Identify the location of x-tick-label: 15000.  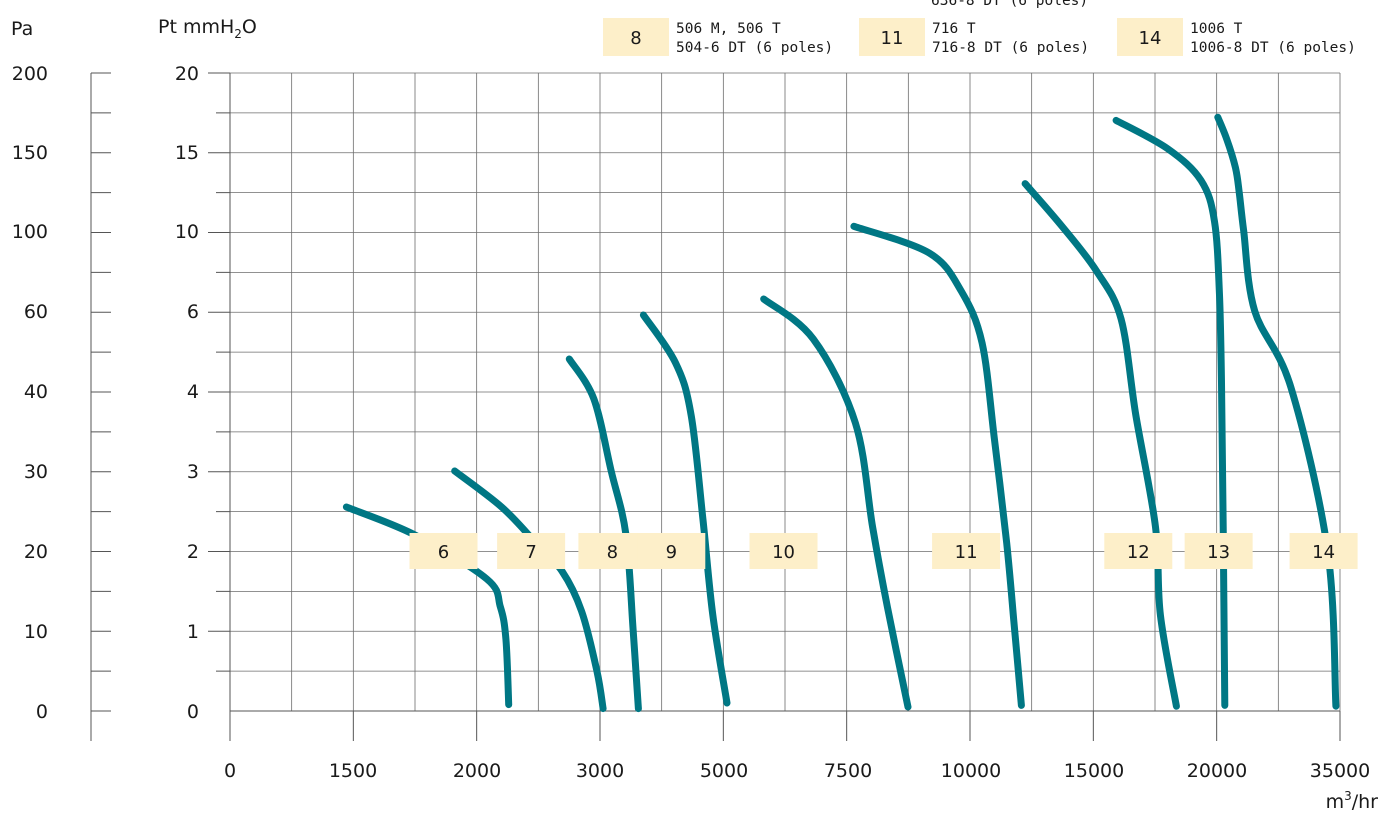
(1094, 771).